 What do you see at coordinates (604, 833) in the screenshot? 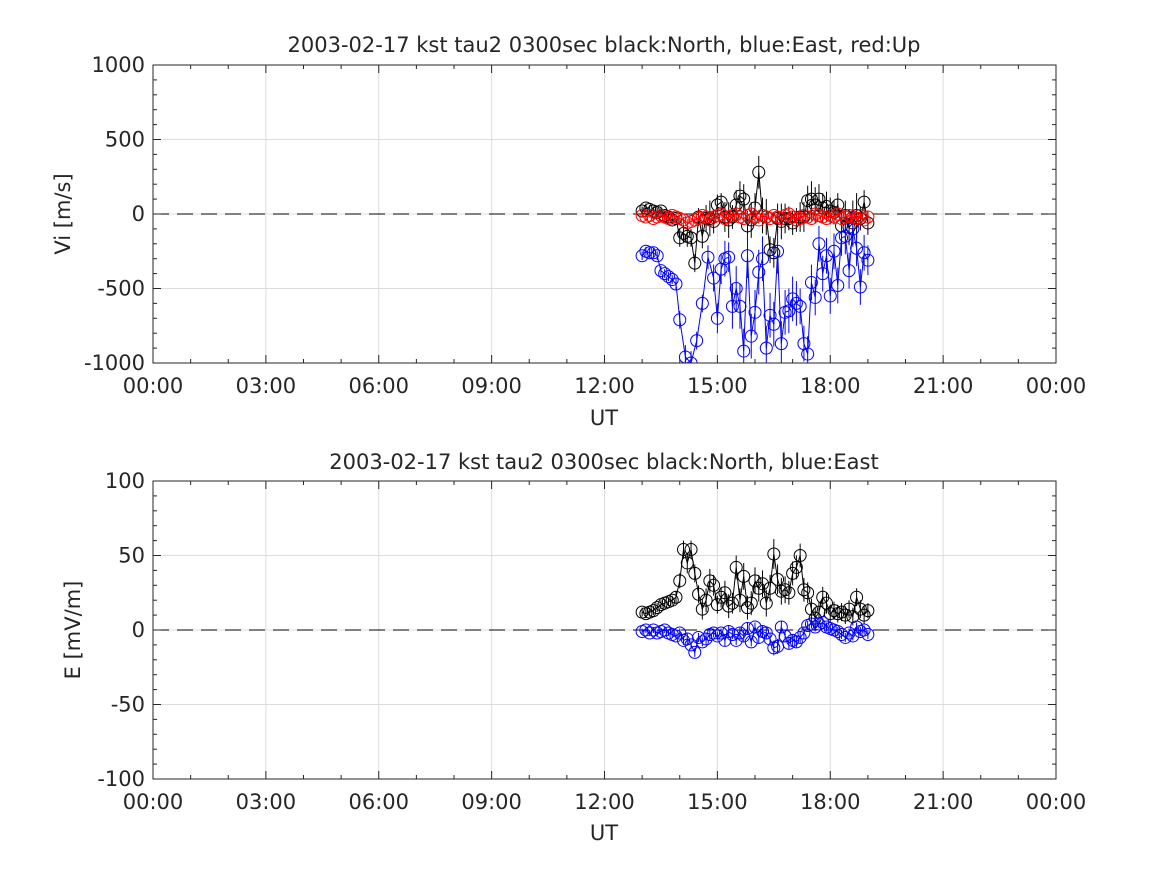
I see `efield-panel-xlabel: UT` at bounding box center [604, 833].